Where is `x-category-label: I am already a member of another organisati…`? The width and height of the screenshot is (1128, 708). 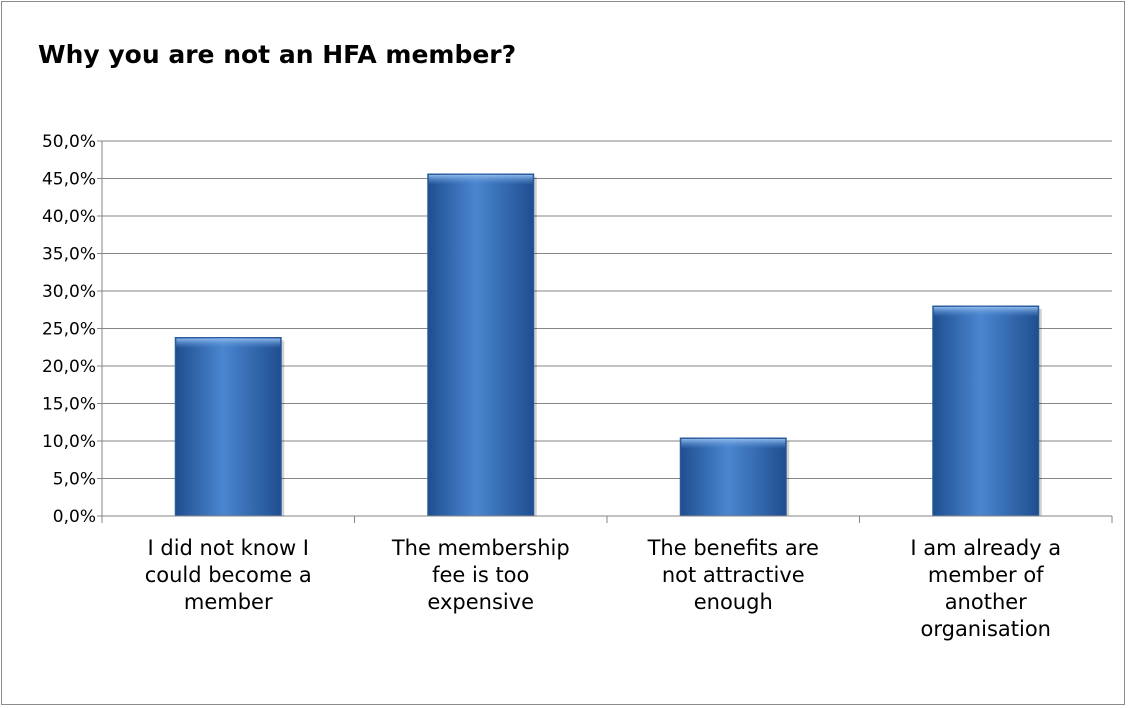
x-category-label: I am already a member of another organisati… is located at coordinates (986, 589).